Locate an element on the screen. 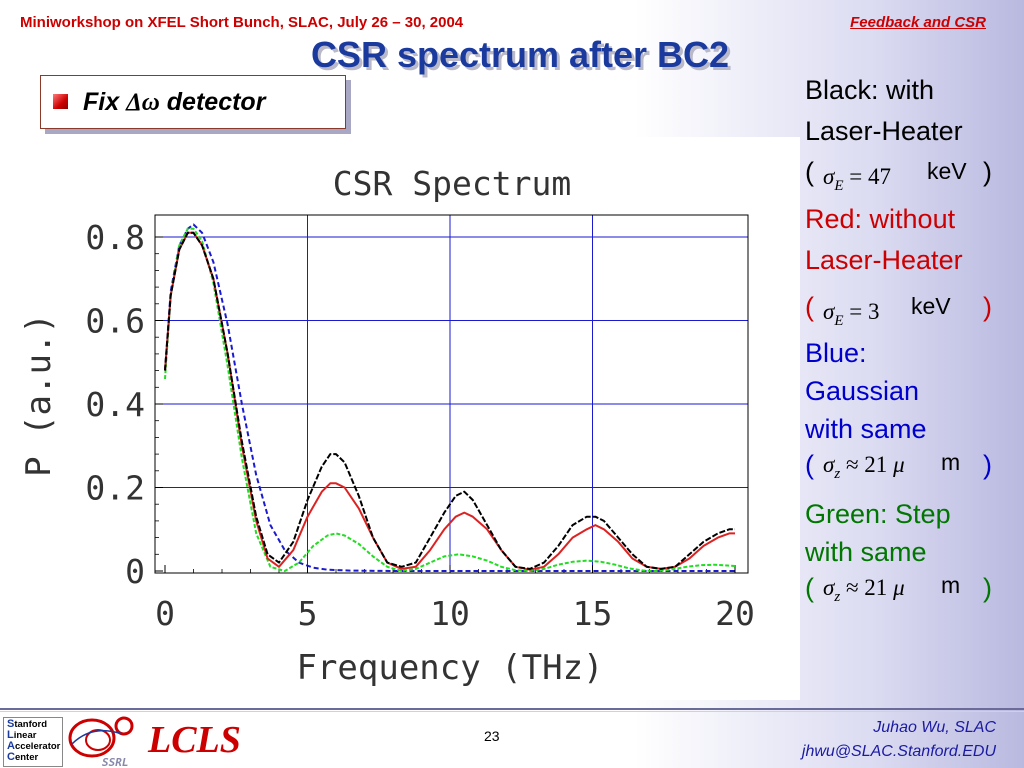 This screenshot has height=768, width=1024. section-link: Feedback and CSR is located at coordinates (918, 22).